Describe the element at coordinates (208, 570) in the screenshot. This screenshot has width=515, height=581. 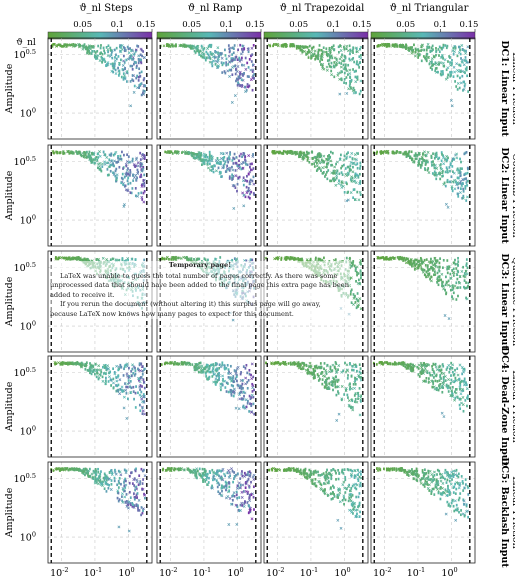
I see `x-tick-exponent: -1` at that location.